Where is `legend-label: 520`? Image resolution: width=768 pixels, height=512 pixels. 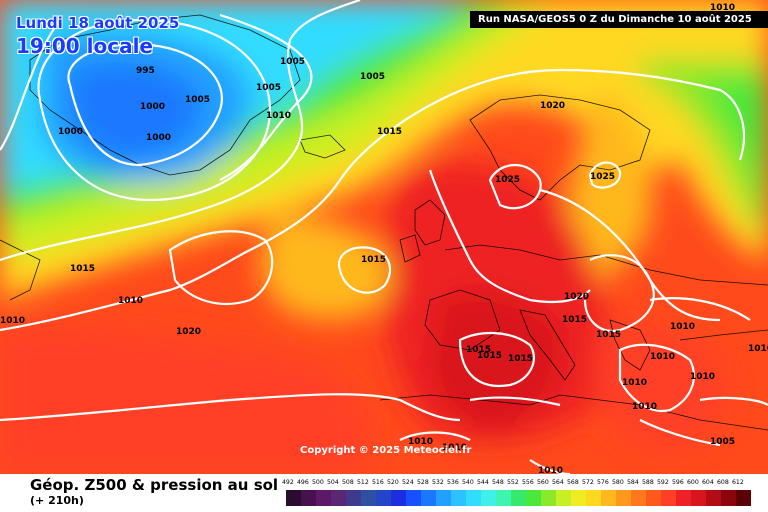
legend-label: 520 is located at coordinates (393, 482).